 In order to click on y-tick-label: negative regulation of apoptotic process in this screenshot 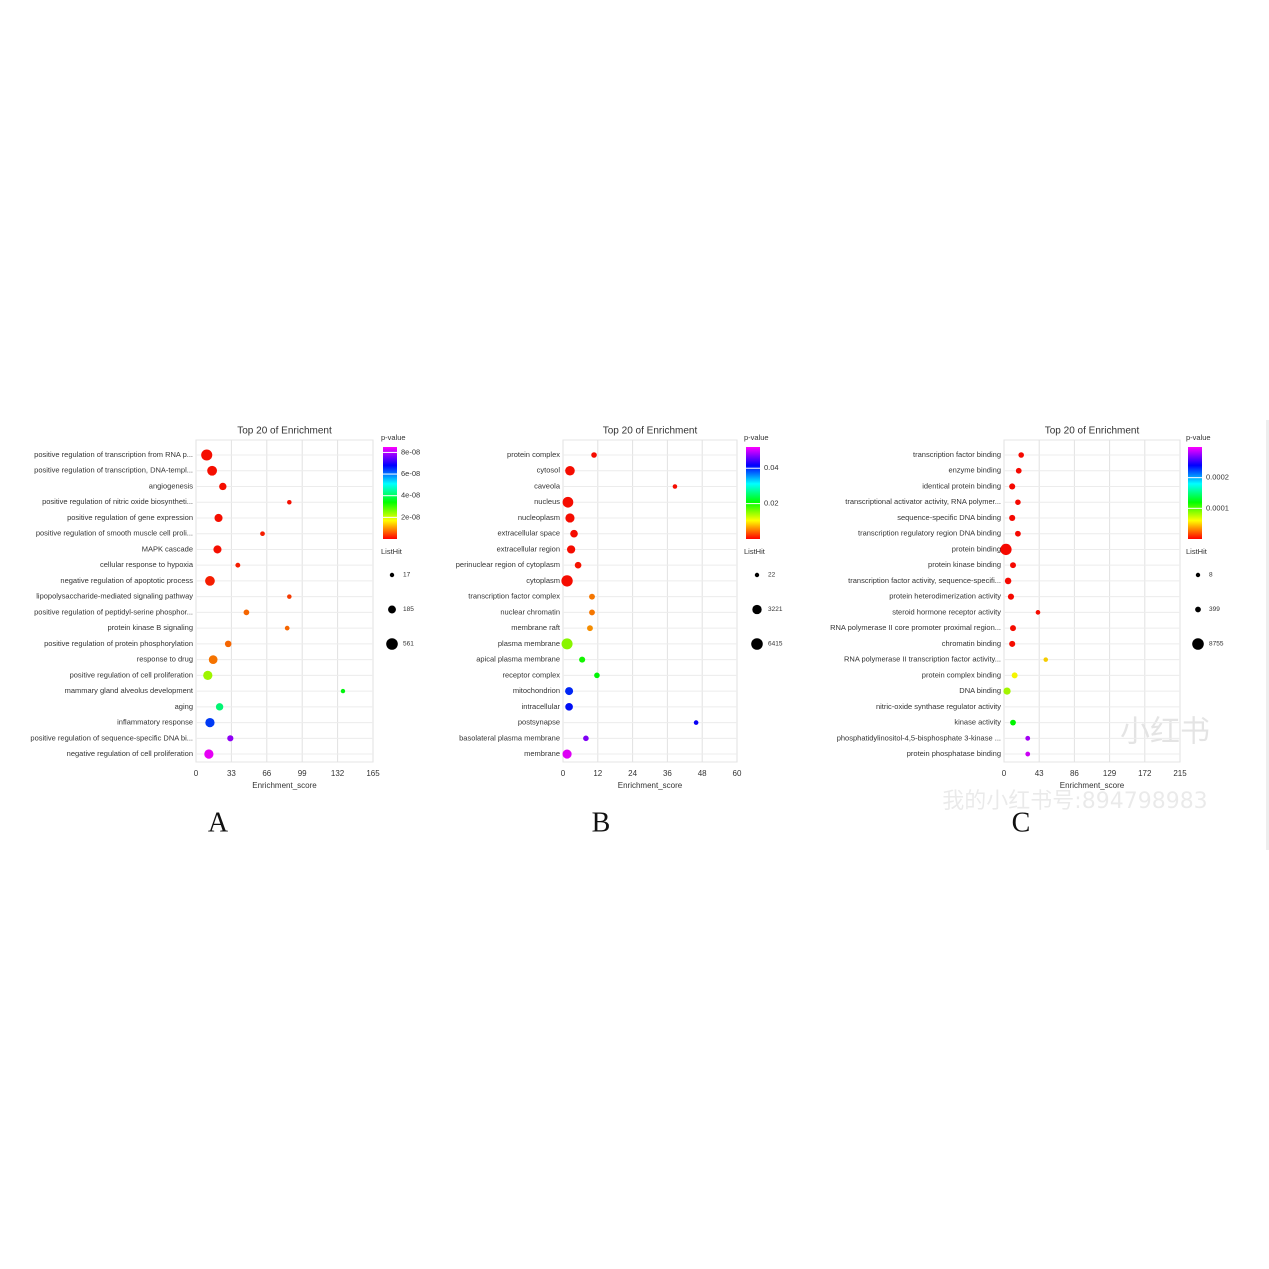, I will do `click(126, 580)`.